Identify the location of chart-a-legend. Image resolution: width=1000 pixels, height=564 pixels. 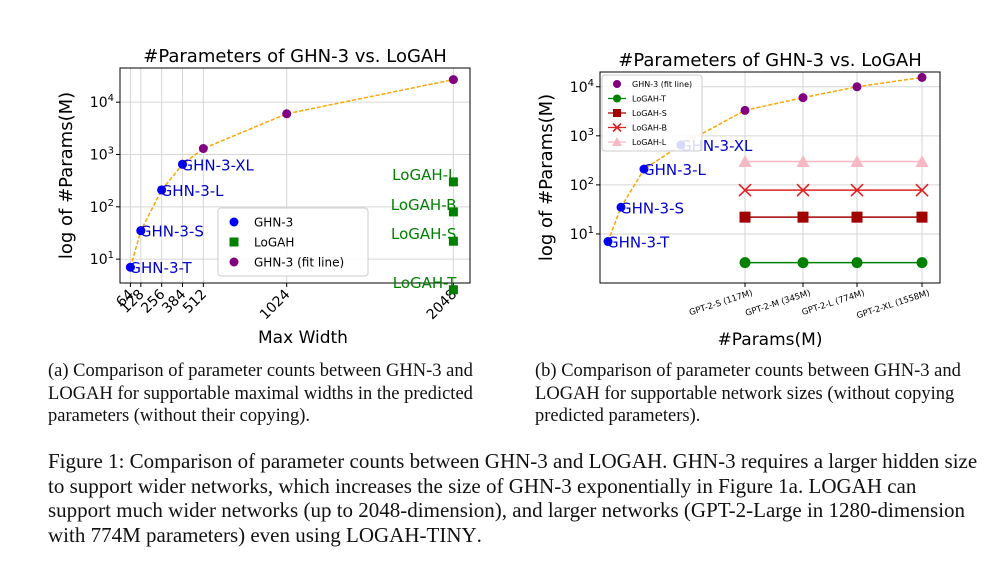
(293, 242).